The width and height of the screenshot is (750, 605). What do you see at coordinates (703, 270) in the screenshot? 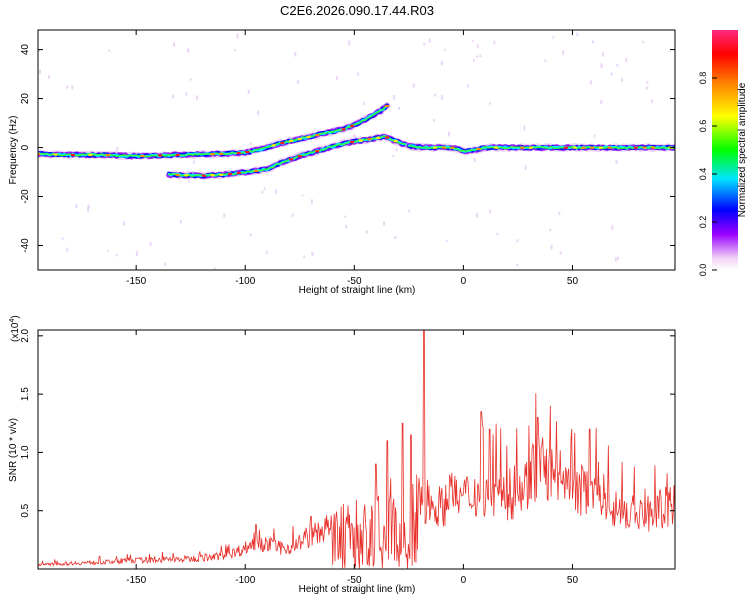
I see `colorbar-tick-label: 0.0` at bounding box center [703, 270].